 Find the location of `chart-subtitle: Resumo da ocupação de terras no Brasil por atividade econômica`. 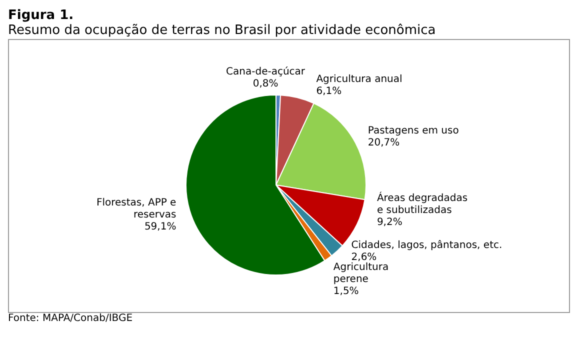

chart-subtitle: Resumo da ocupação de terras no Brasil por atividade econômica is located at coordinates (222, 31).